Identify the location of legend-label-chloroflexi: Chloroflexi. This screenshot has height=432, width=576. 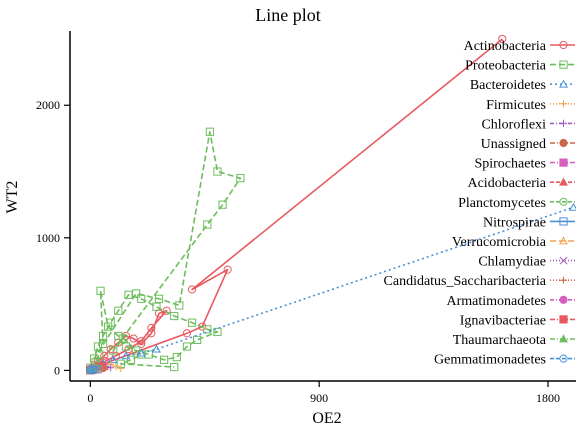
(513, 124).